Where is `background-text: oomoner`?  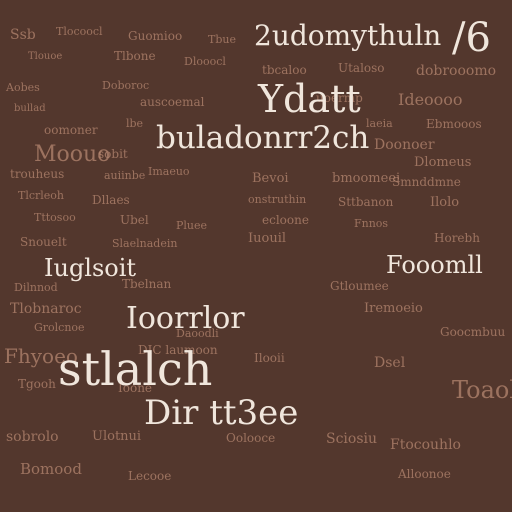 background-text: oomoner is located at coordinates (71, 130).